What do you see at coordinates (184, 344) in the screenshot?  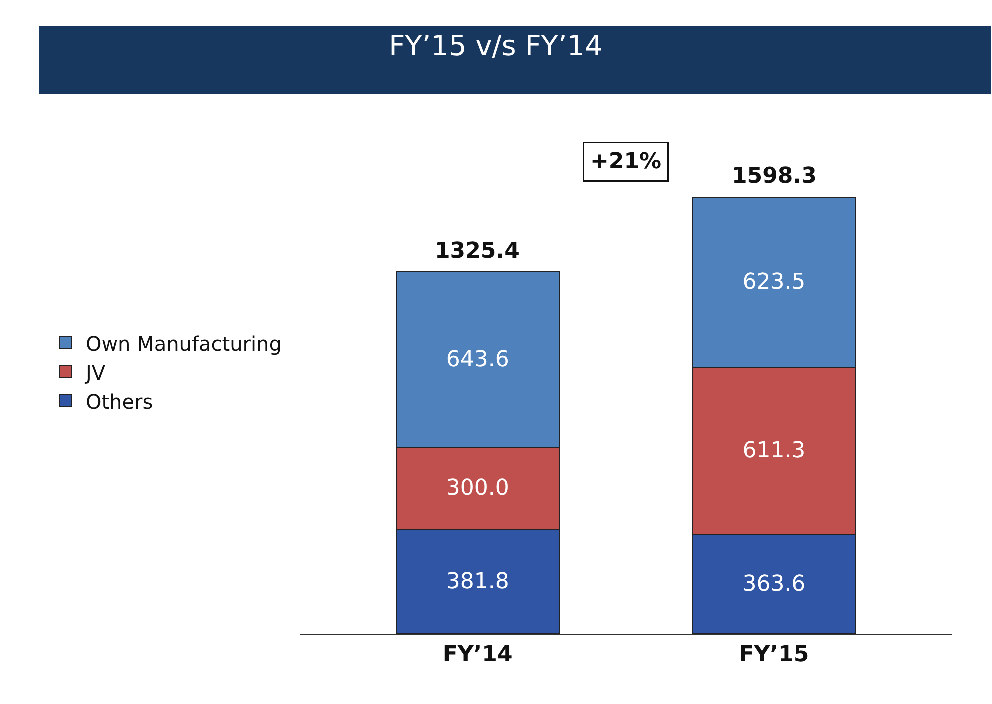 I see `legend-label: Own Manufacturing` at bounding box center [184, 344].